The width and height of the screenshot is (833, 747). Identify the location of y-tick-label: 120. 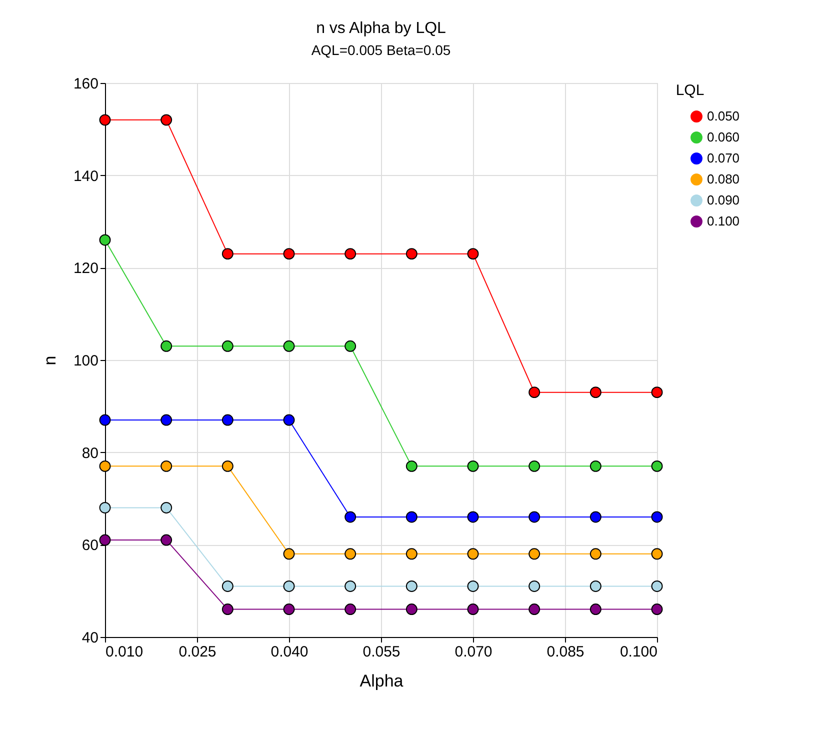
(85, 269).